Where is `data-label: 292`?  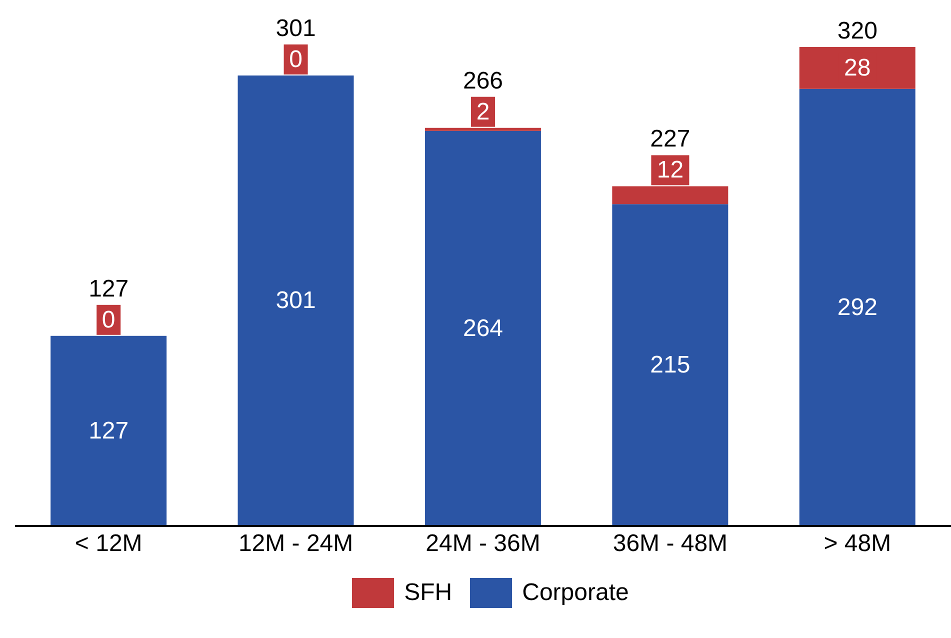
data-label: 292 is located at coordinates (857, 307).